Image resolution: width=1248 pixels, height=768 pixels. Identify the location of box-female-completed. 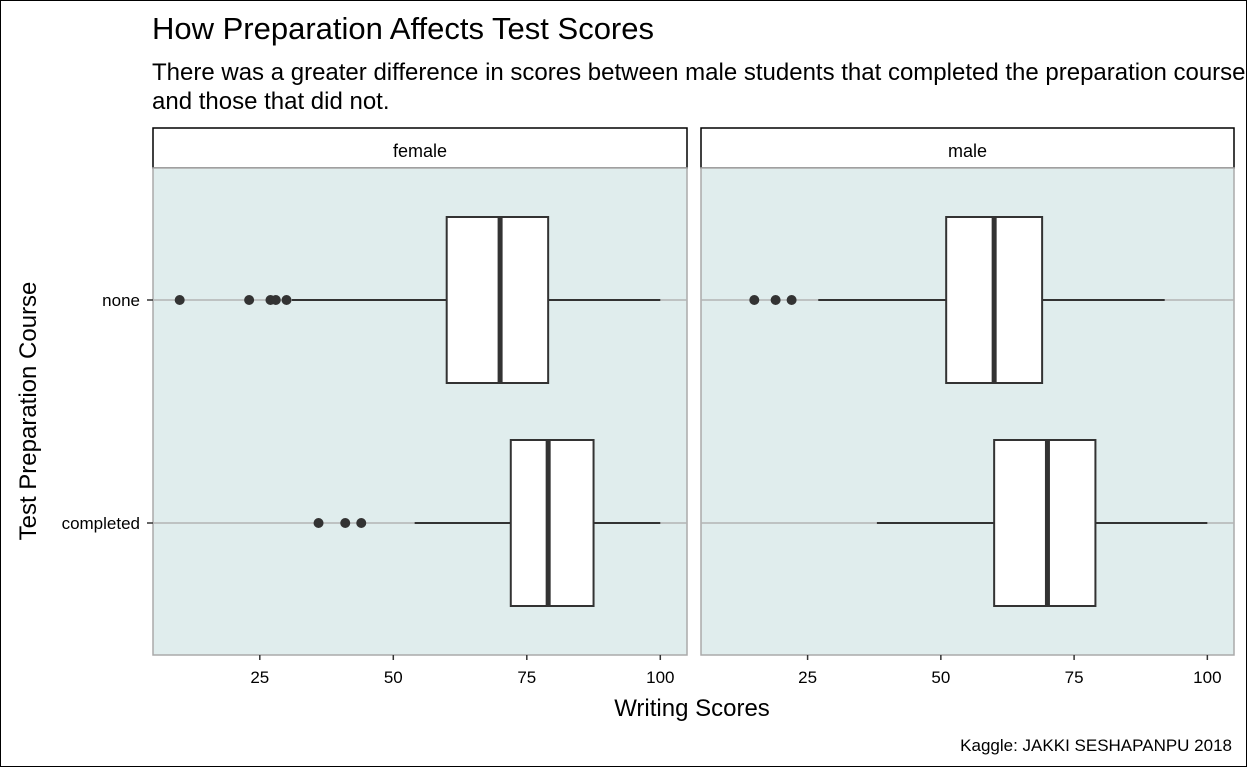
(487, 523).